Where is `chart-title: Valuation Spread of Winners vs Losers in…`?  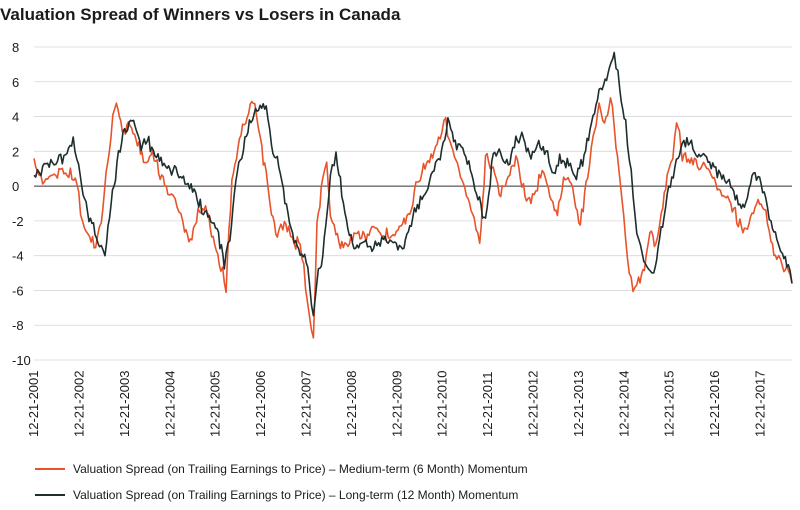
chart-title: Valuation Spread of Winners vs Losers in… is located at coordinates (200, 14).